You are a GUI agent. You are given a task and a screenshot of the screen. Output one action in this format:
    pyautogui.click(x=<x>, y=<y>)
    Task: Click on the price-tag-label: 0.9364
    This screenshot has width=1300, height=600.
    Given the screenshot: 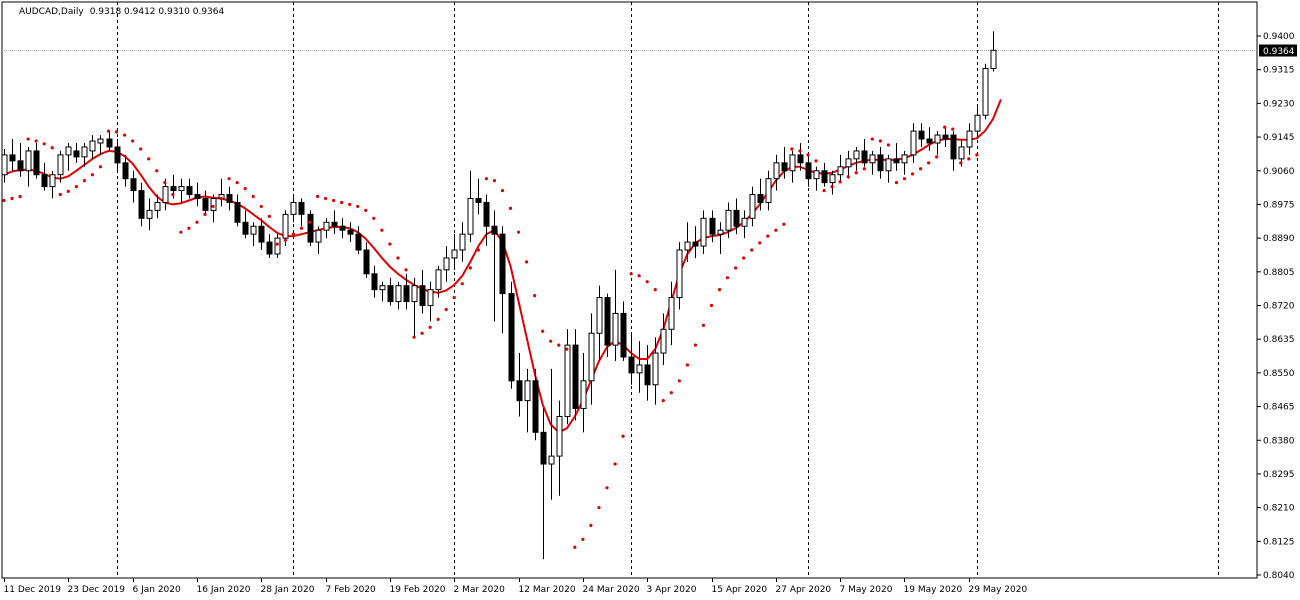 What is the action you would take?
    pyautogui.click(x=1279, y=52)
    